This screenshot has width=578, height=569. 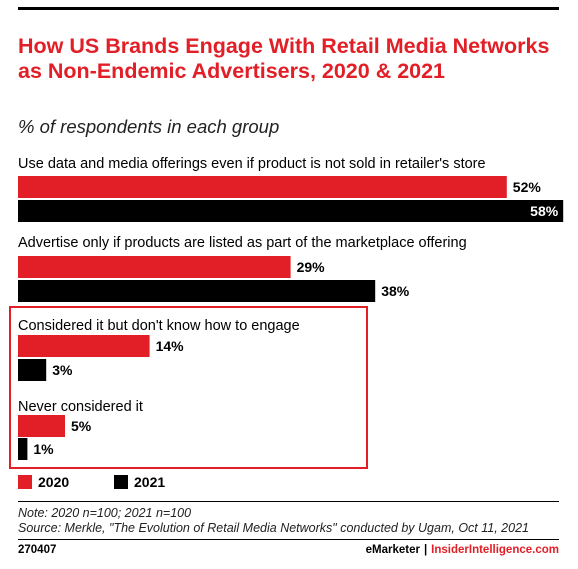 What do you see at coordinates (43, 449) in the screenshot?
I see `value-label-2021-3: 1%` at bounding box center [43, 449].